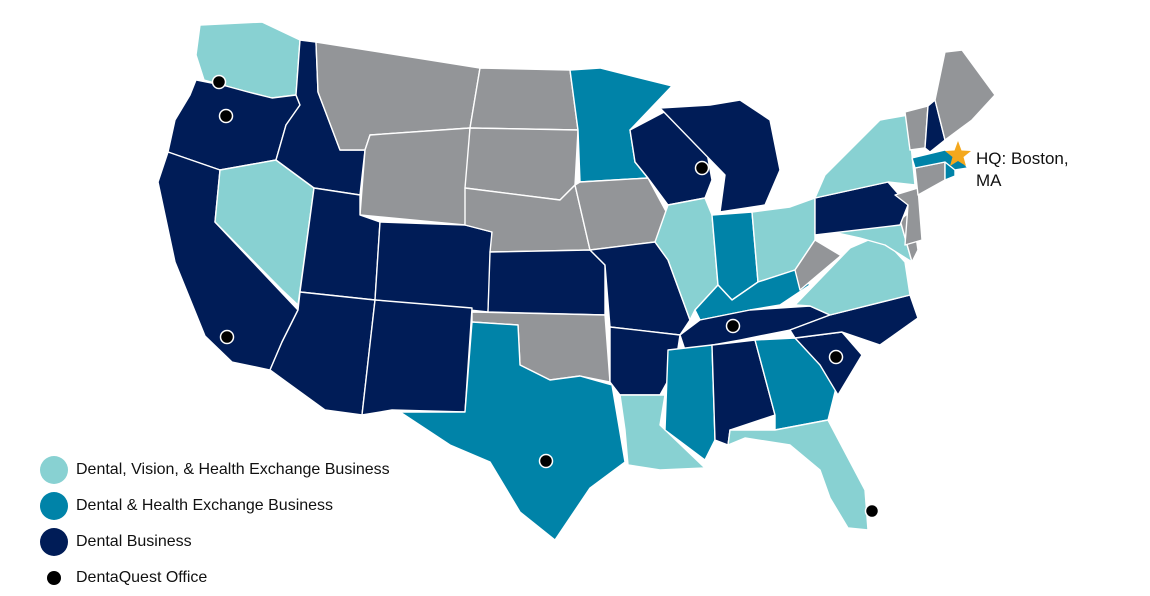 This screenshot has width=1150, height=596. What do you see at coordinates (989, 180) in the screenshot?
I see `hq-label-line2: MA` at bounding box center [989, 180].